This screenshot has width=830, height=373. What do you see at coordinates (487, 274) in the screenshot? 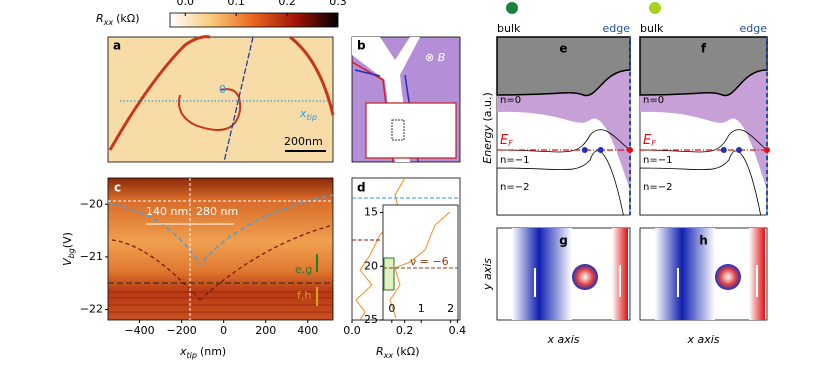
I see `y-axis-label: y axis` at bounding box center [487, 274].